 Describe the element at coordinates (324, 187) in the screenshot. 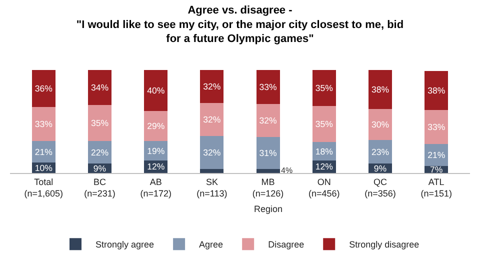

I see `x-tick-label: ON (n=456)` at that location.